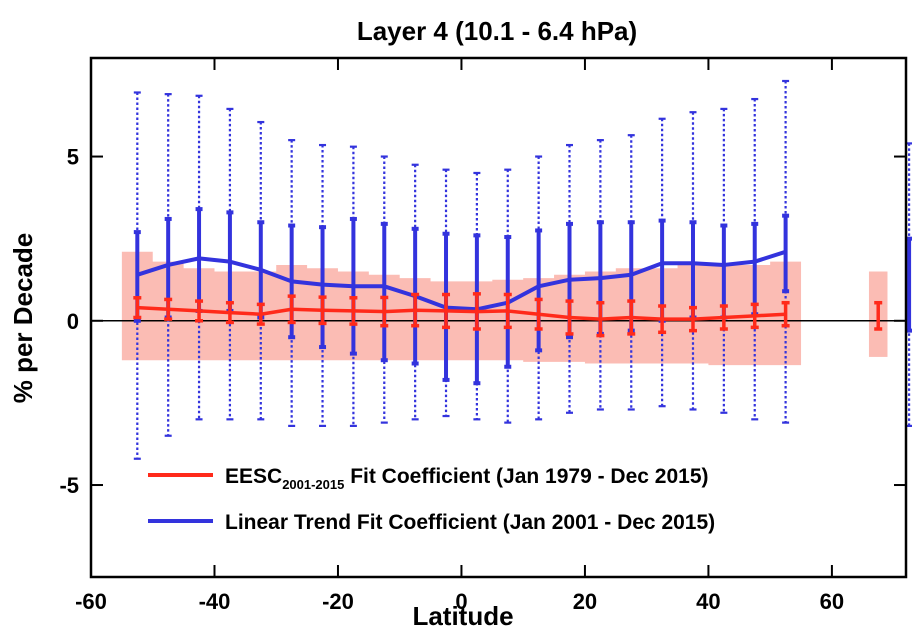 This screenshot has width=912, height=635. Describe the element at coordinates (708, 601) in the screenshot. I see `x-tick-label: 40` at that location.